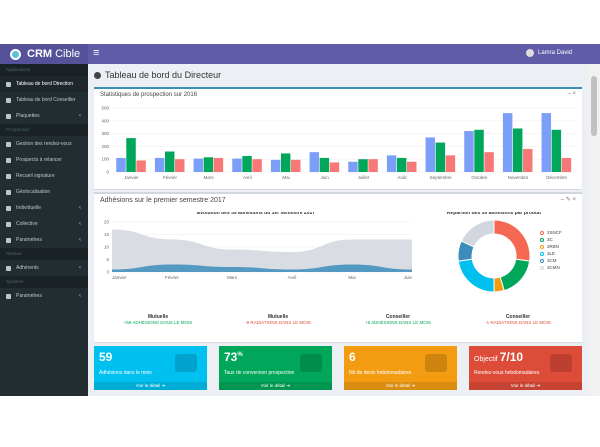 The width and height of the screenshot is (600, 447). I want to click on scrollbar-thumb, so click(594, 106).